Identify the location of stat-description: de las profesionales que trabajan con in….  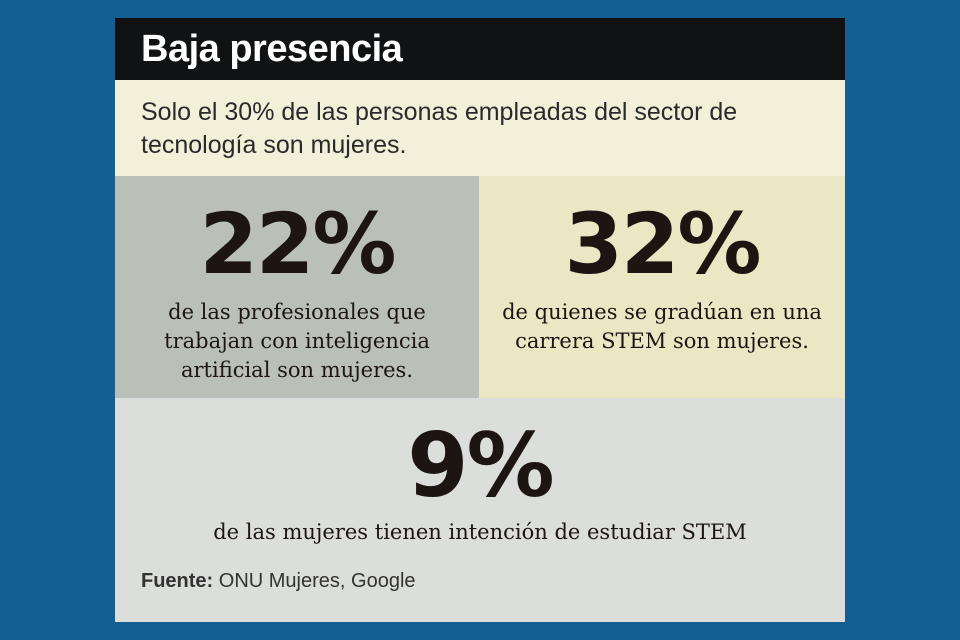
(297, 341).